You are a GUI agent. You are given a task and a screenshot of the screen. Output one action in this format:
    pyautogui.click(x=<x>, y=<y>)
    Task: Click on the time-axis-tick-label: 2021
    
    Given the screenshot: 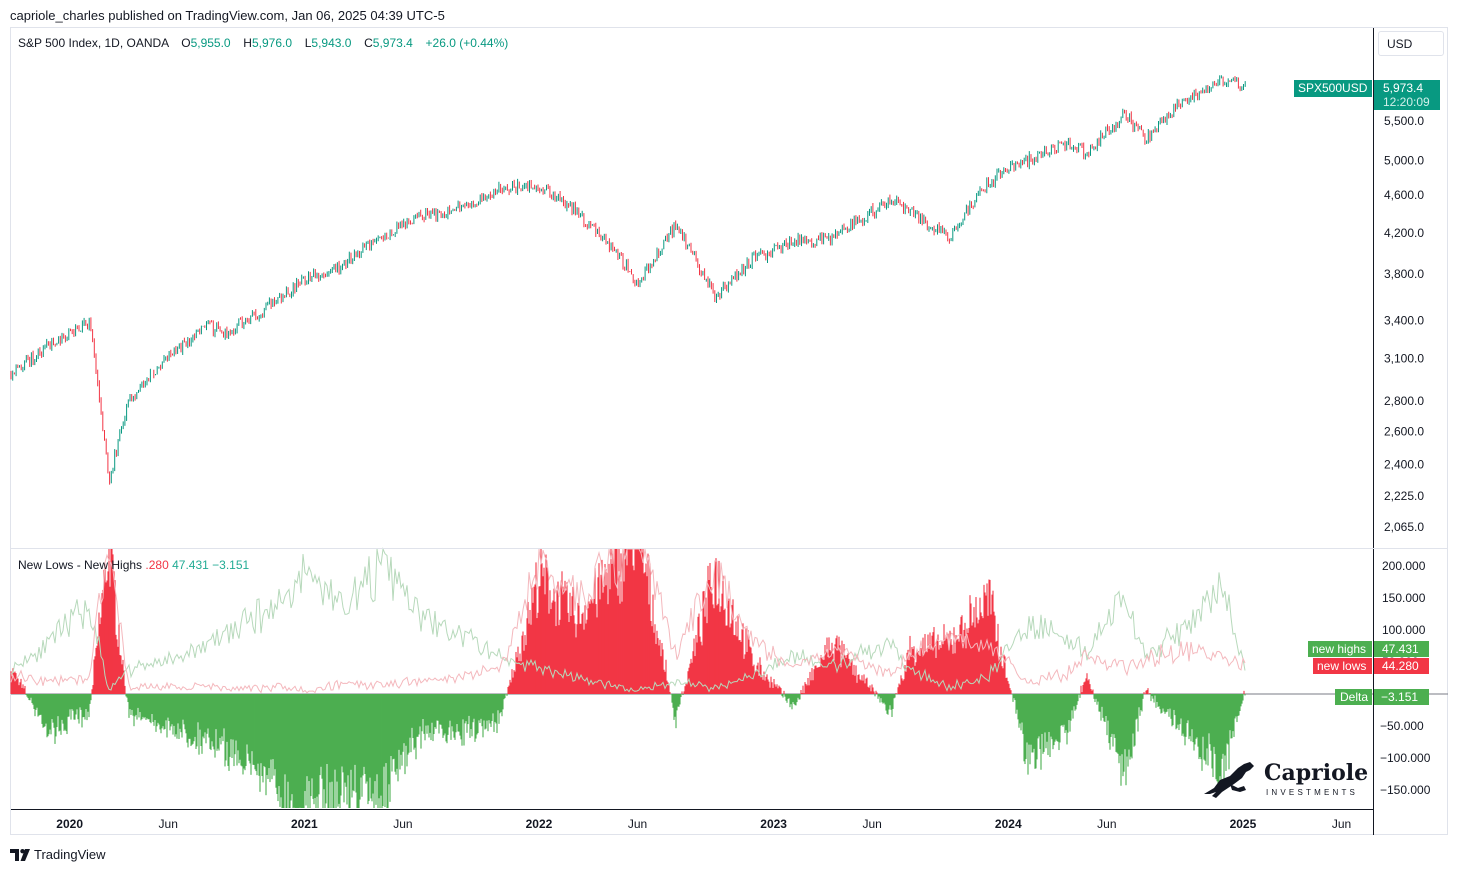 What is the action you would take?
    pyautogui.click(x=304, y=824)
    